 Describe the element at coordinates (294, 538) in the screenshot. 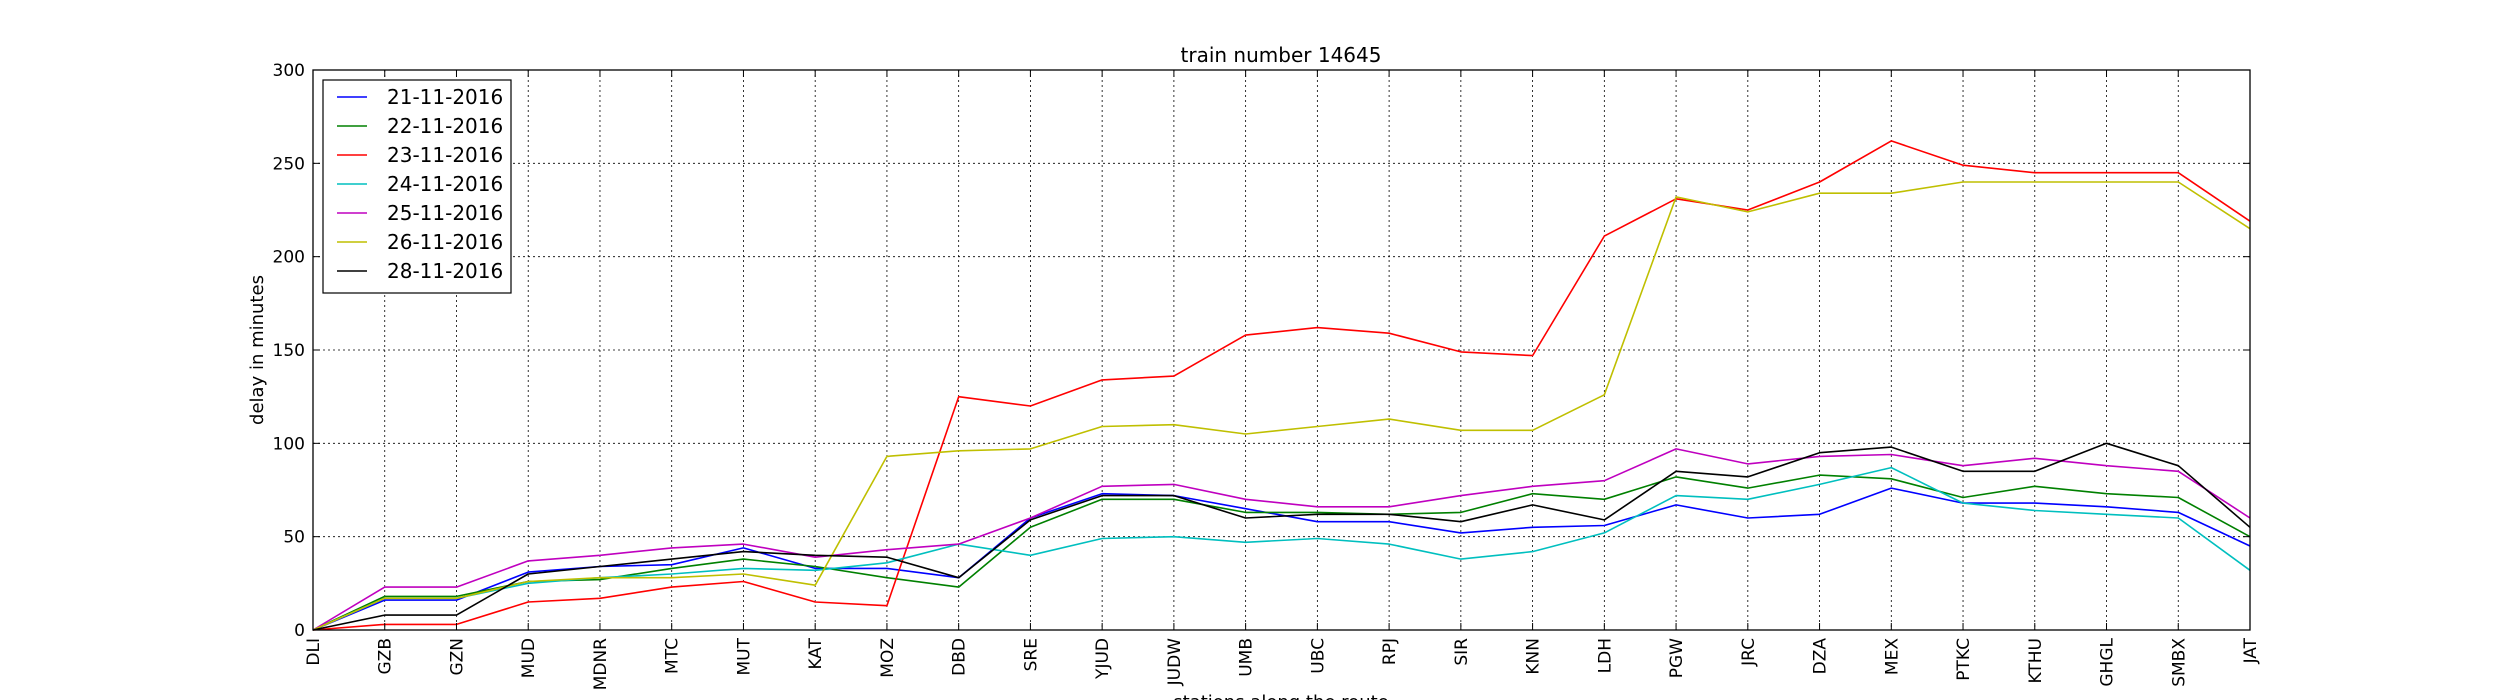

I see `y-tick-label: 50` at that location.